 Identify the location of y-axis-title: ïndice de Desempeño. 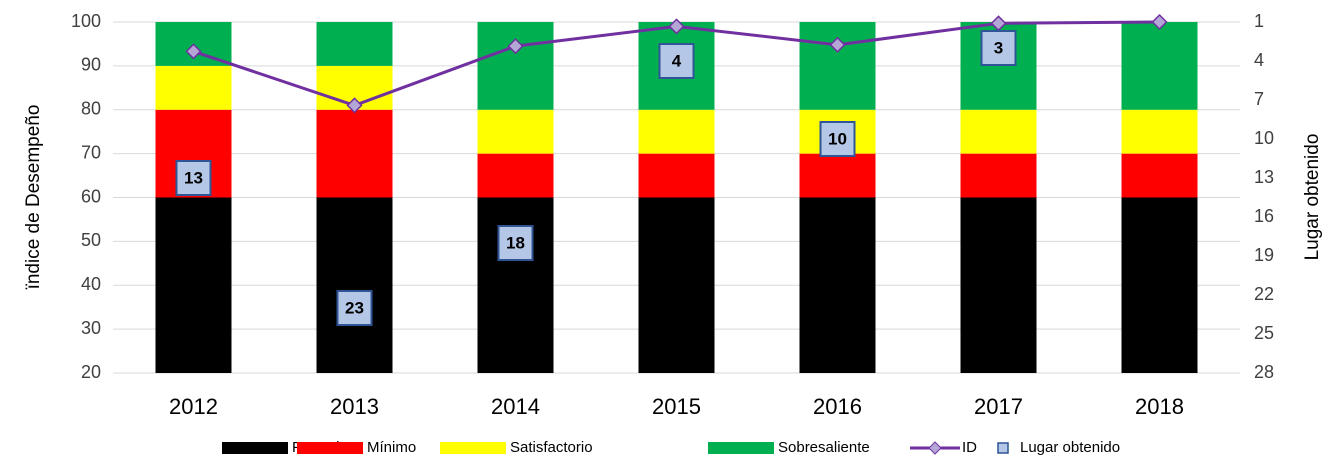
(33, 197).